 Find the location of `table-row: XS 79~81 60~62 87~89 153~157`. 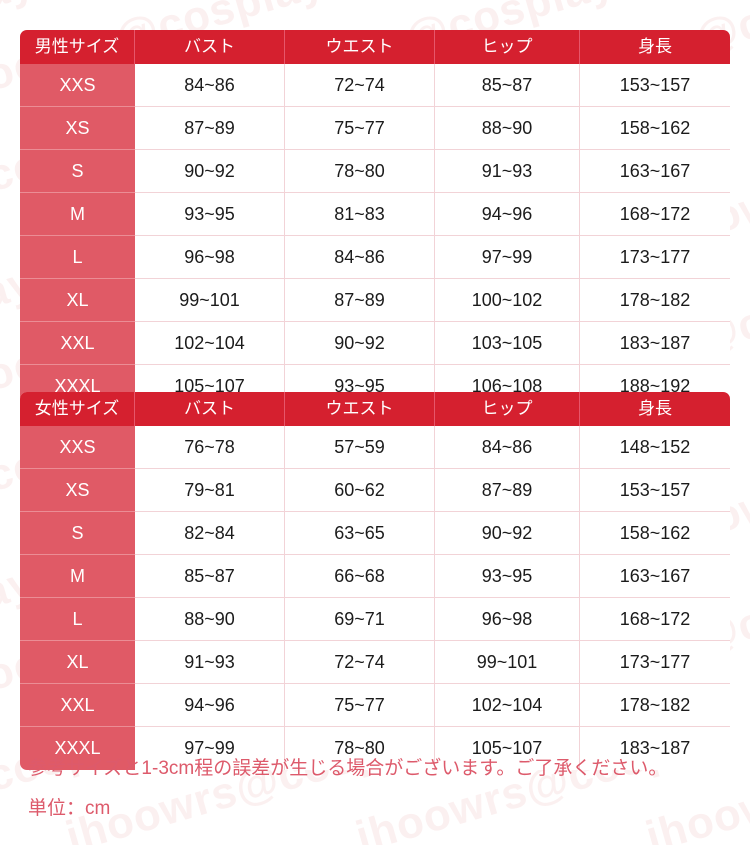

table-row: XS 79~81 60~62 87~89 153~157 is located at coordinates (375, 490).